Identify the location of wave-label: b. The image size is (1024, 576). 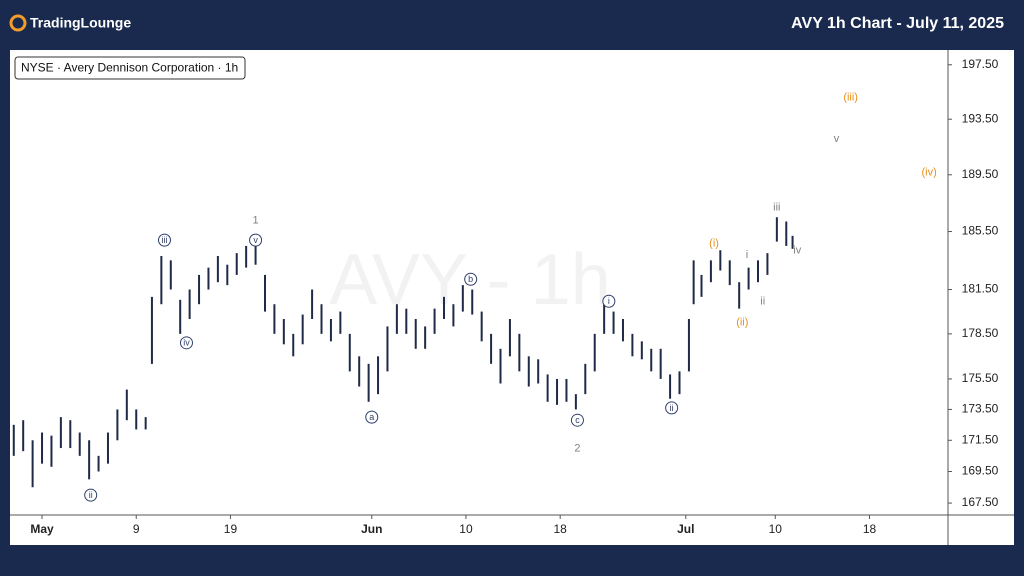
(470, 279).